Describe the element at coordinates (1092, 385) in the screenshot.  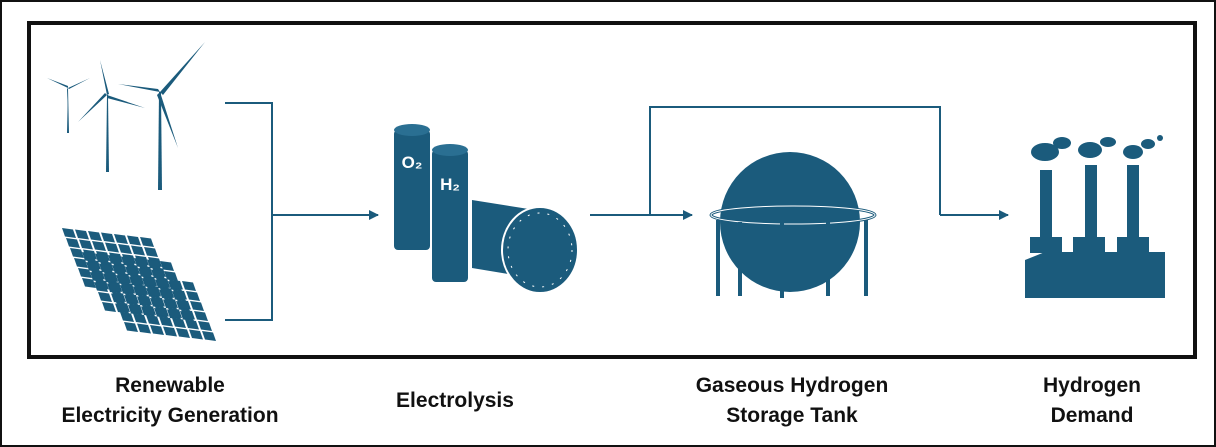
I see `stage-label: Hydrogen` at that location.